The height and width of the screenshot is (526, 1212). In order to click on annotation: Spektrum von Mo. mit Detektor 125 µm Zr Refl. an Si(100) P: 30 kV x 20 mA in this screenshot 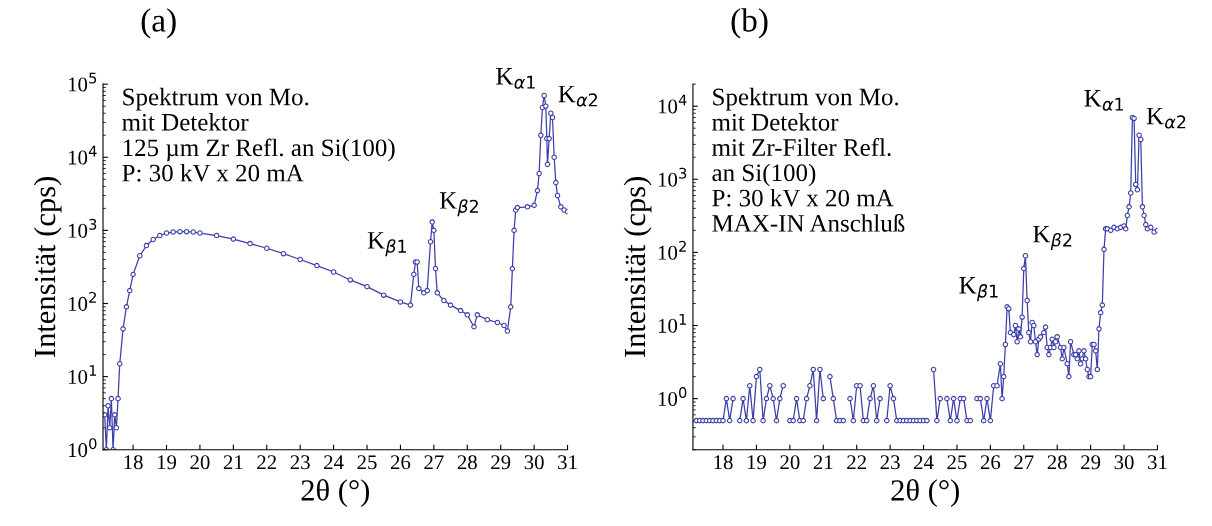, I will do `click(258, 134)`.